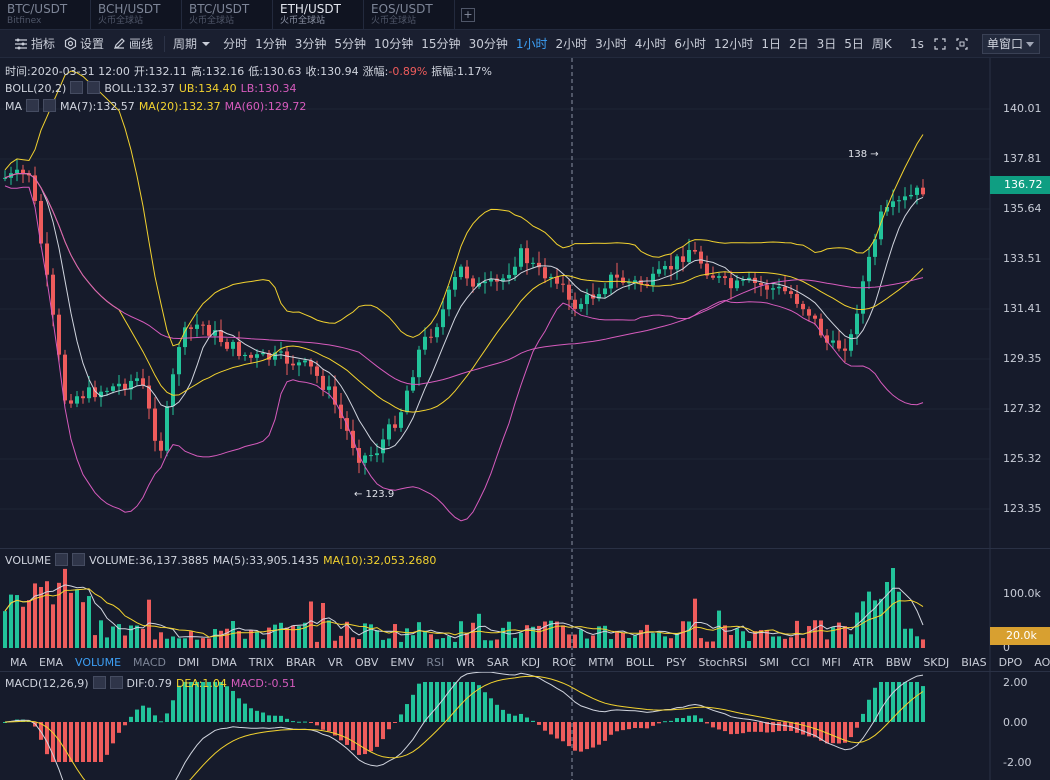 The width and height of the screenshot is (1050, 780). What do you see at coordinates (189, 662) in the screenshot?
I see `indicator-tab: DMI` at bounding box center [189, 662].